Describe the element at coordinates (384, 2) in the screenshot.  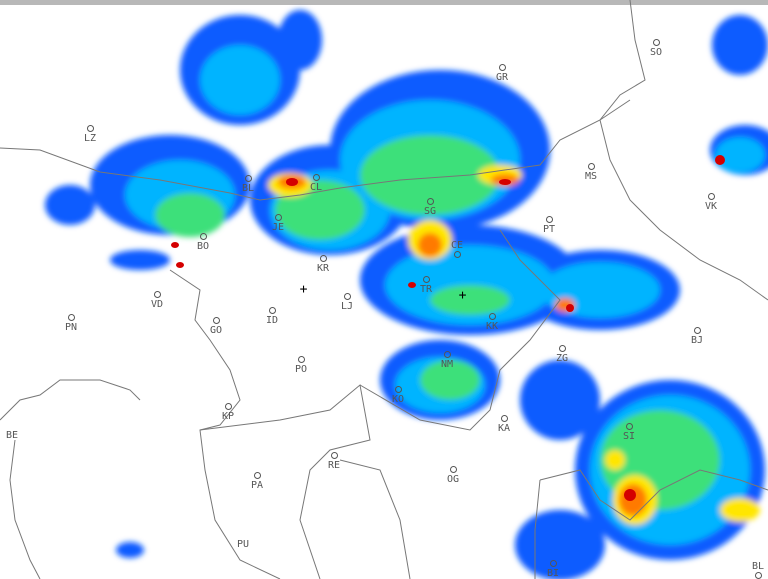
I see `map-top-border` at that location.